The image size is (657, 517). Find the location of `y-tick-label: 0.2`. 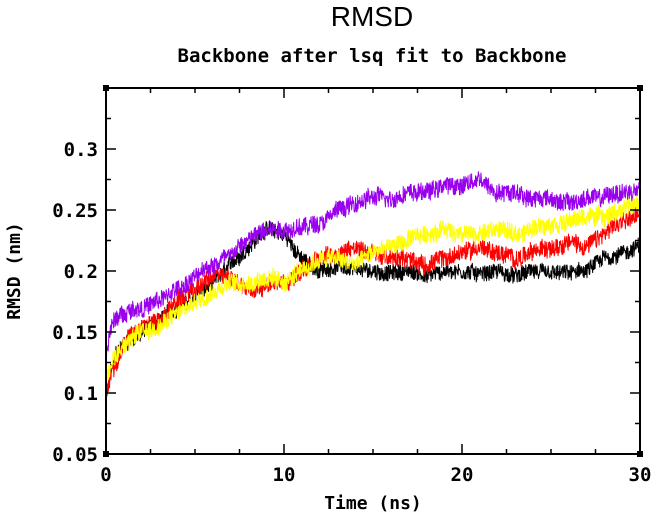

y-tick-label: 0.2 is located at coordinates (81, 272).